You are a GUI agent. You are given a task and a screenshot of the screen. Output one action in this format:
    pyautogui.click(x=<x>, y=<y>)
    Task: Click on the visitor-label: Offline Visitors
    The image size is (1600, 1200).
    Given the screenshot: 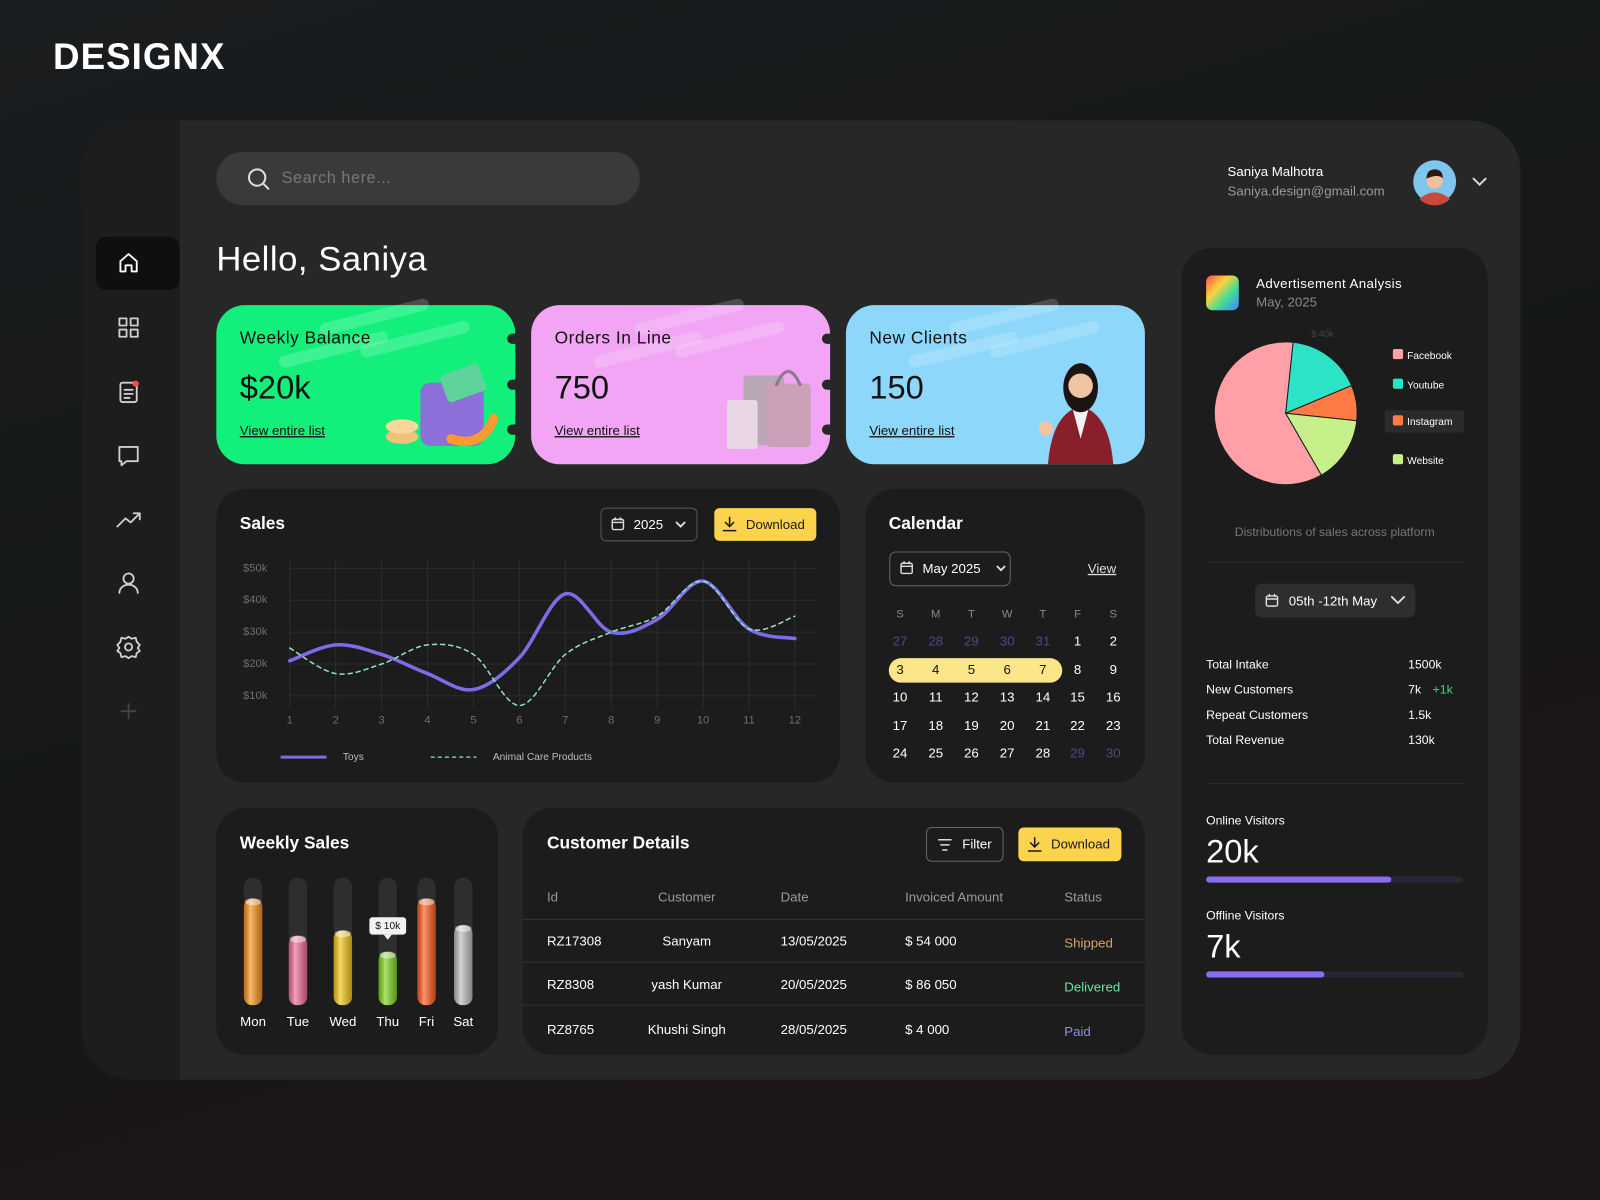 What is the action you would take?
    pyautogui.click(x=1245, y=916)
    